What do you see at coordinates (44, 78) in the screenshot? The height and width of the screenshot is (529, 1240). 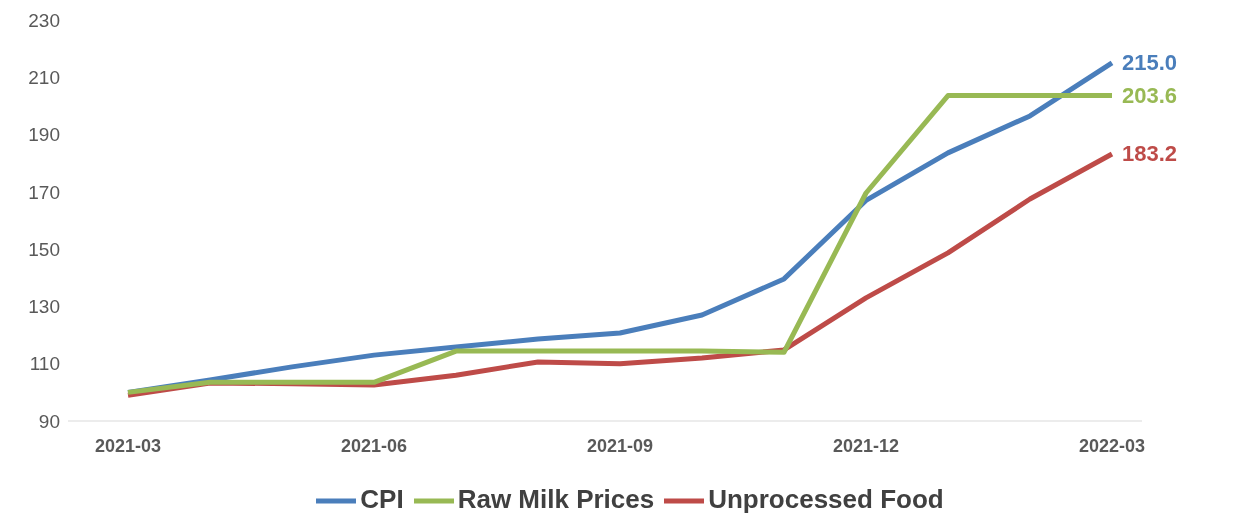 I see `y-tick-label: 210` at bounding box center [44, 78].